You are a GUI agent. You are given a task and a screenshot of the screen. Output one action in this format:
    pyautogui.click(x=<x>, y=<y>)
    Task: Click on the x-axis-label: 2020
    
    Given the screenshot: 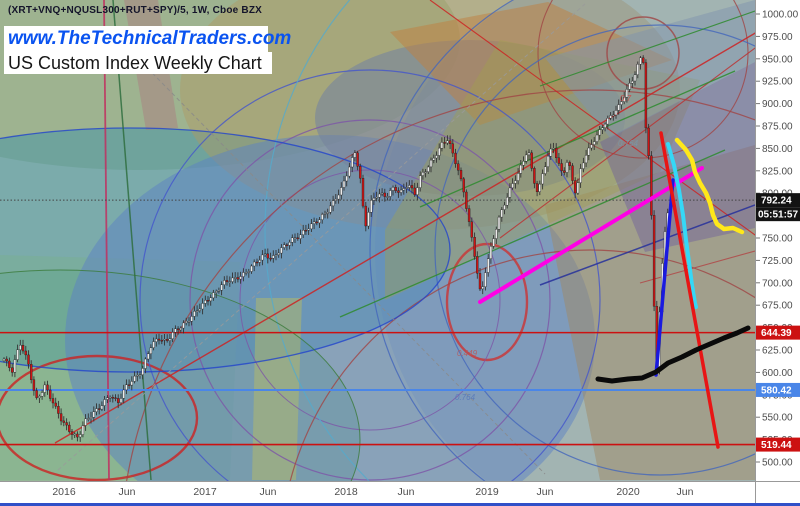 What is the action you would take?
    pyautogui.click(x=628, y=492)
    